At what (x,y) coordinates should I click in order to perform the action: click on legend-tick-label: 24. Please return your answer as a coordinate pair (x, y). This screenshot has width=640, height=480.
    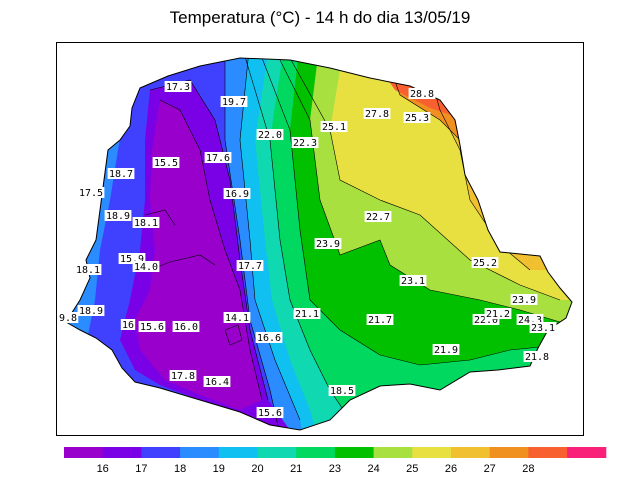
    Looking at the image, I should click on (373, 469).